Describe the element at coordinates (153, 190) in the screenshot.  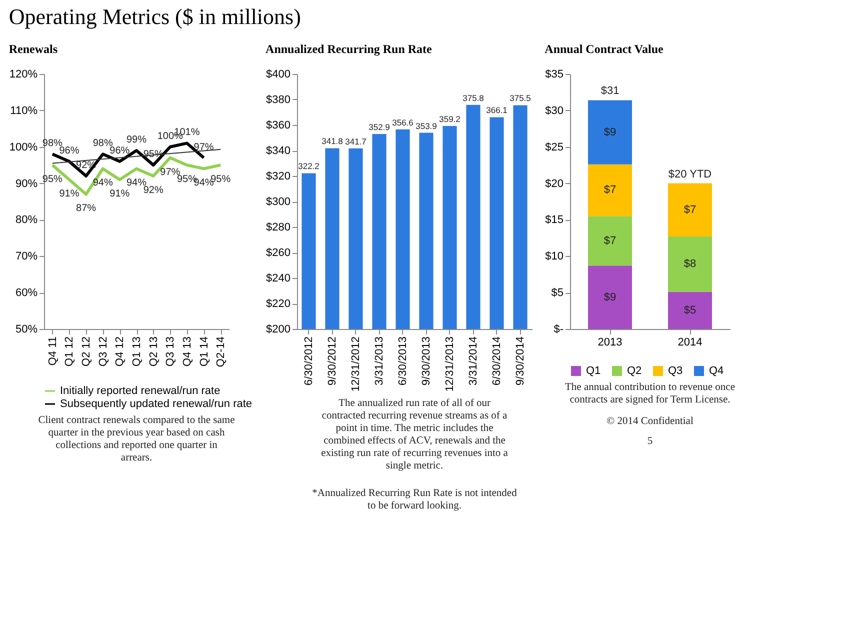
I see `data-label: 92%` at that location.